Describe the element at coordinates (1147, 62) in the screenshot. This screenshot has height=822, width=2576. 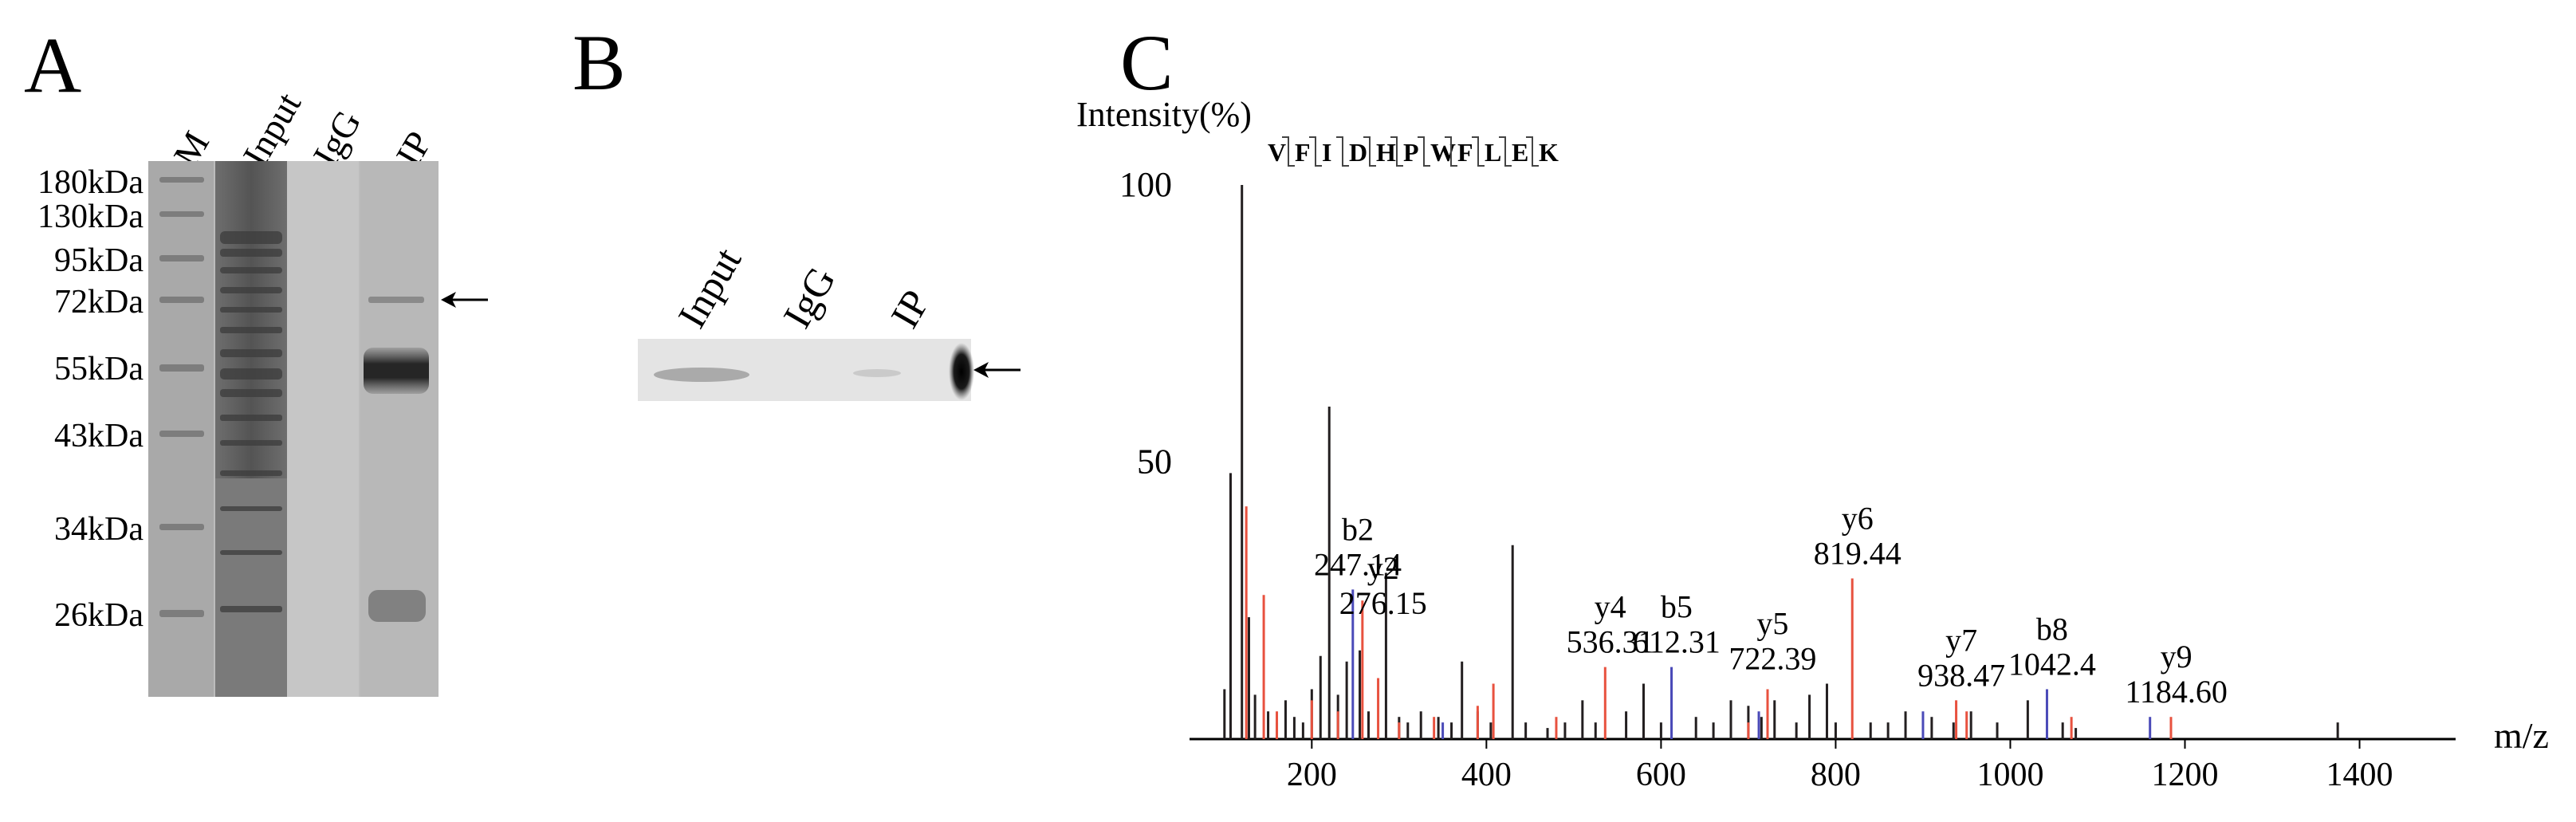
I see `panel-letter-c: C` at that location.